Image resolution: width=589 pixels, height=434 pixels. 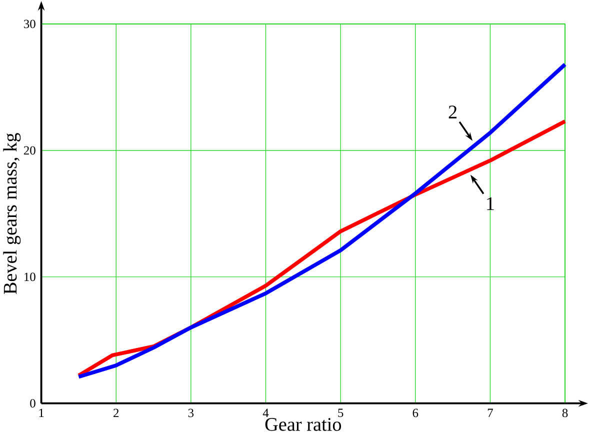 I want to click on x-tick-label: 5, so click(x=341, y=413).